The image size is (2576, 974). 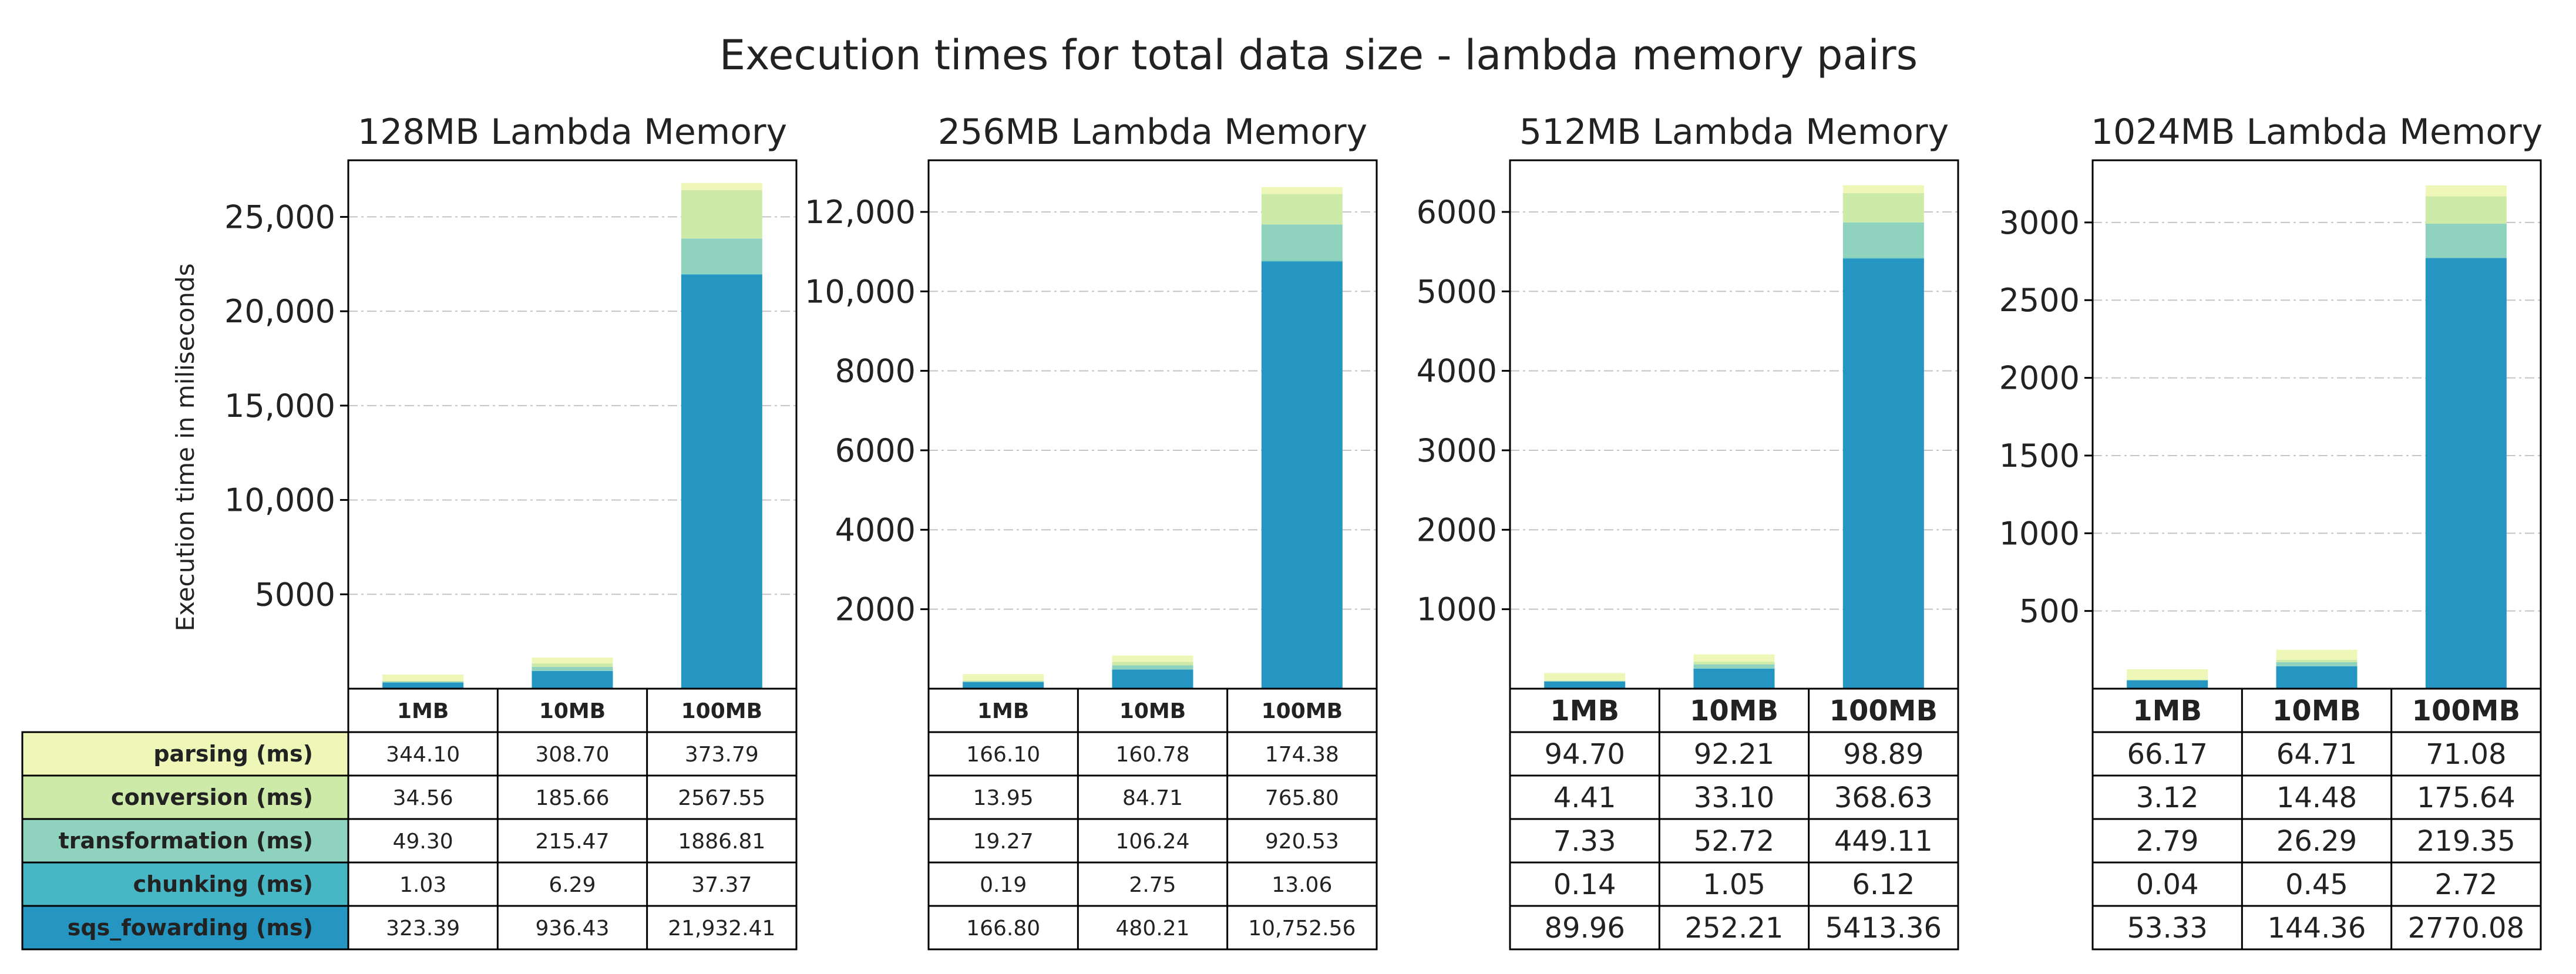 What do you see at coordinates (1153, 929) in the screenshot?
I see `table-cell-sqs-fowarding-10mb: 480.21` at bounding box center [1153, 929].